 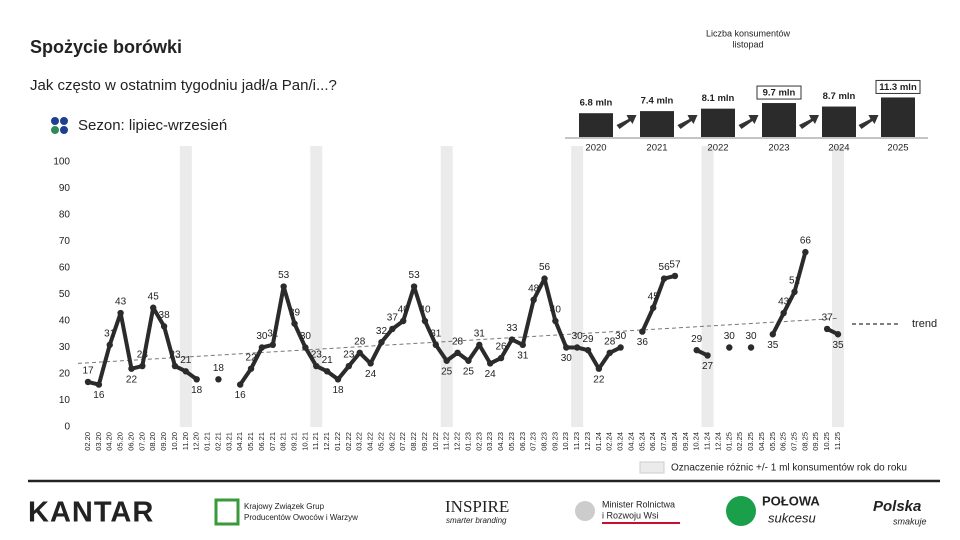 I want to click on year-label: 2022, so click(x=717, y=148).